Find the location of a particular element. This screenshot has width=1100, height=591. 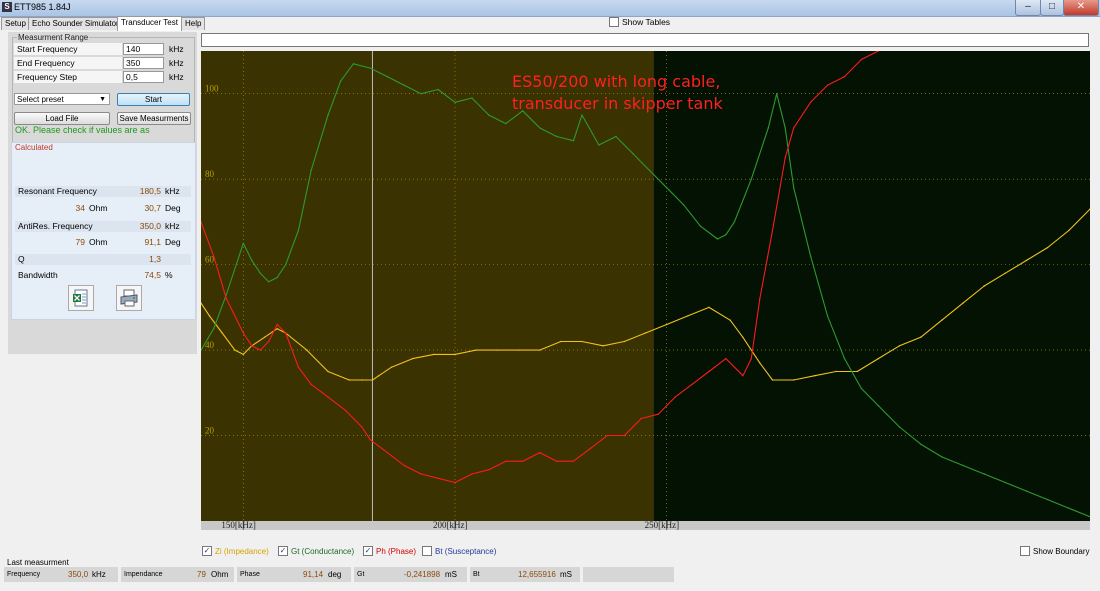

save-measurements-button: Save Measurments is located at coordinates (154, 118).